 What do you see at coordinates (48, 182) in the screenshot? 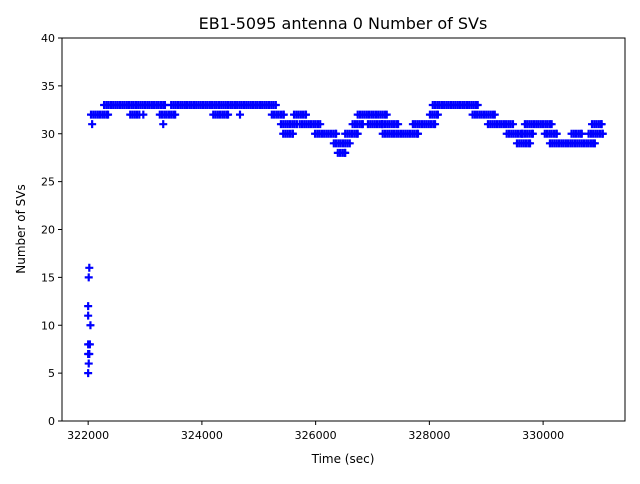
I see `y-tick-label: 25` at bounding box center [48, 182].